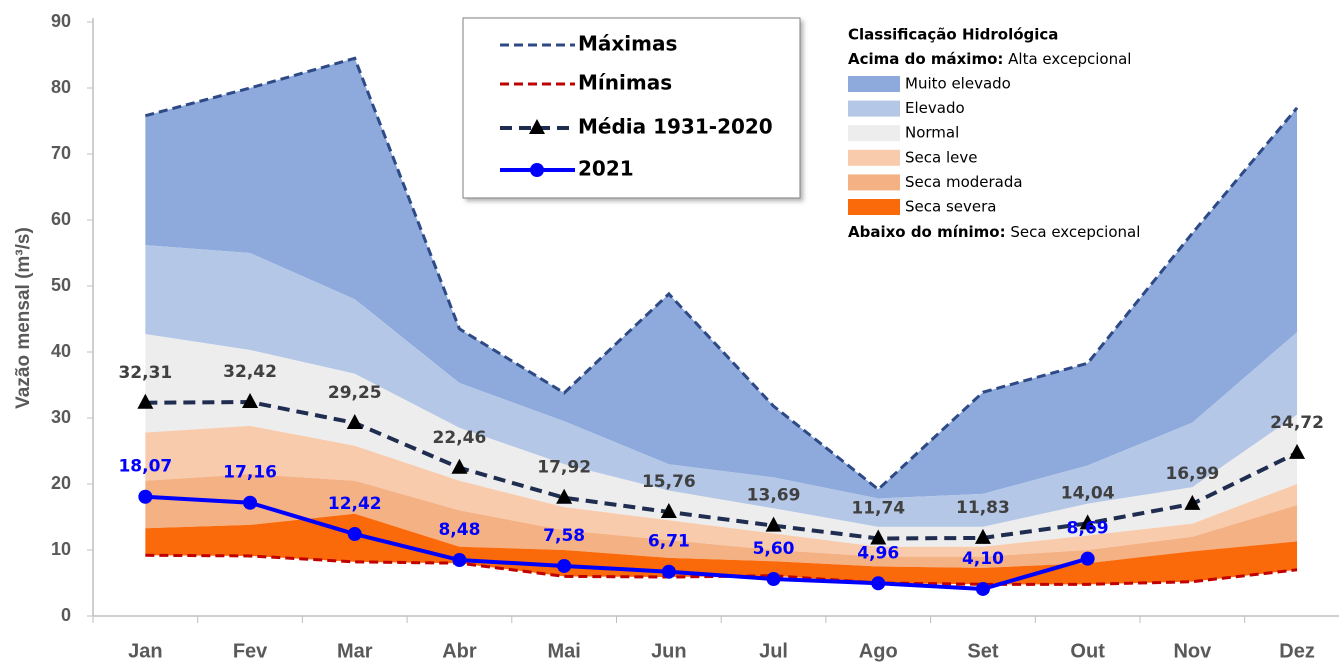 The image size is (1339, 668). Describe the element at coordinates (61, 351) in the screenshot. I see `y-tick-label: 40` at that location.